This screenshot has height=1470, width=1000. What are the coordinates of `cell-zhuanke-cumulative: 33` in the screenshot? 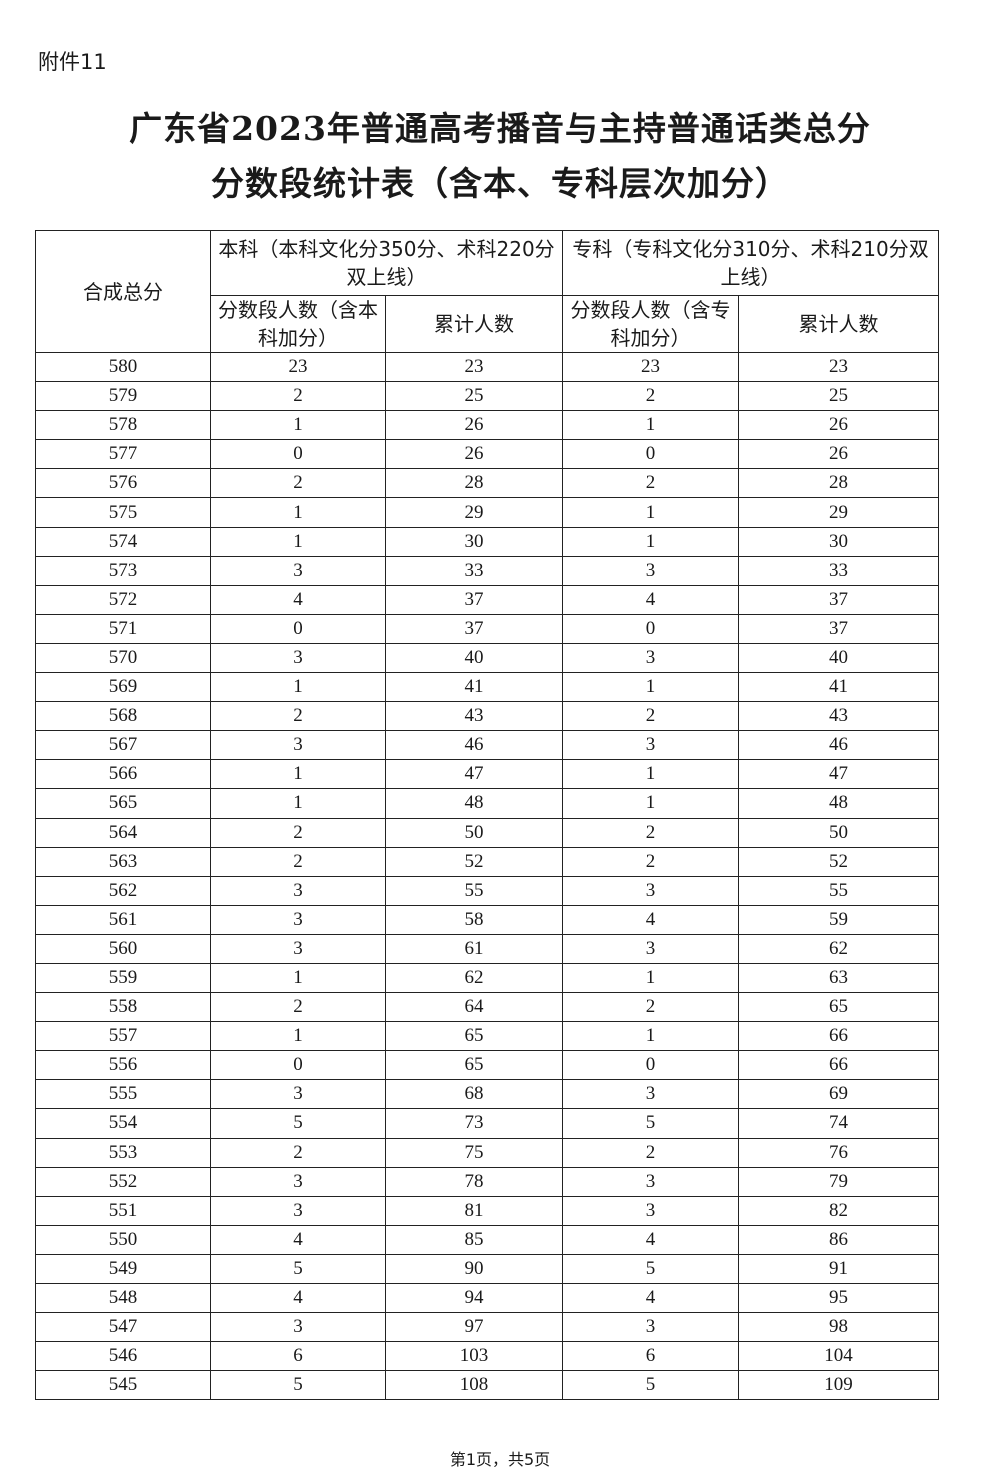 It's located at (839, 570).